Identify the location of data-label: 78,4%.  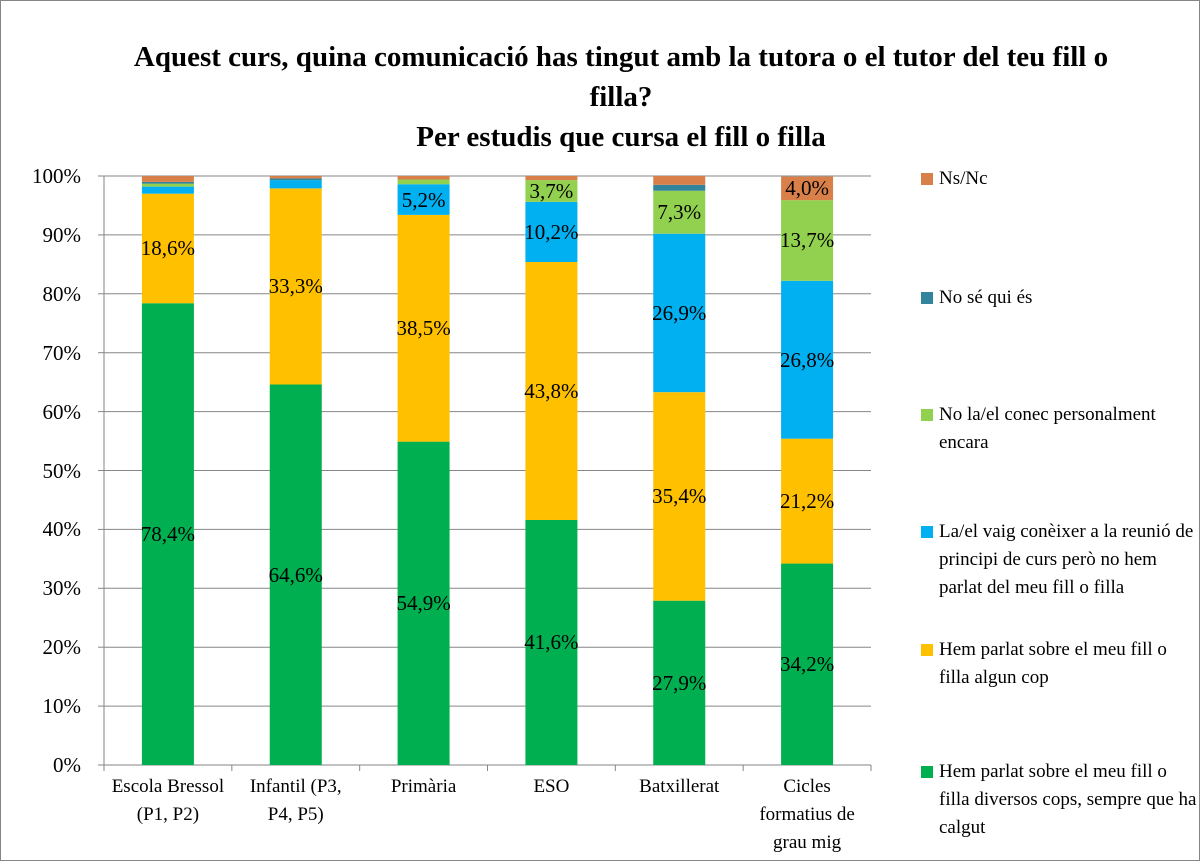
(168, 534).